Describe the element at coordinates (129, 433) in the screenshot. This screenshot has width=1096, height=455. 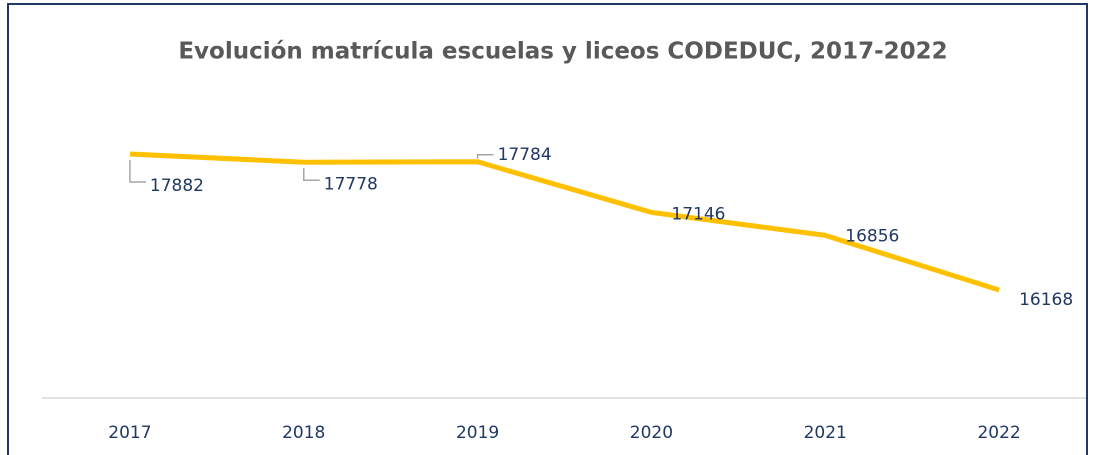
I see `x-tick-label: 2017` at that location.